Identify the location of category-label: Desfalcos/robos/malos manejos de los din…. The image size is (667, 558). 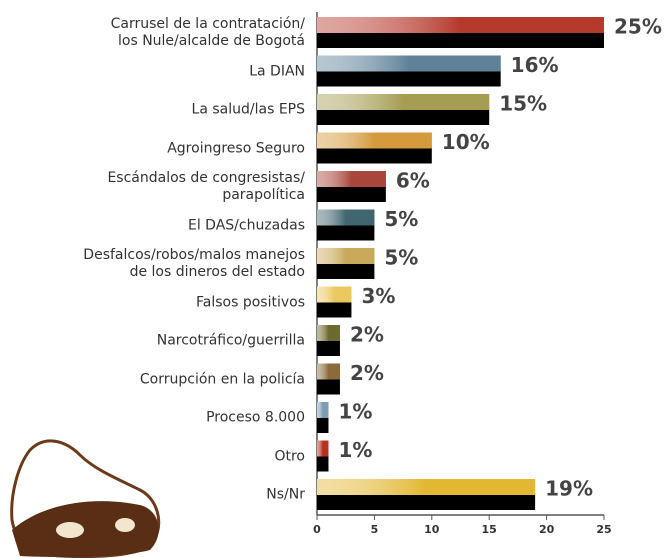
(194, 263).